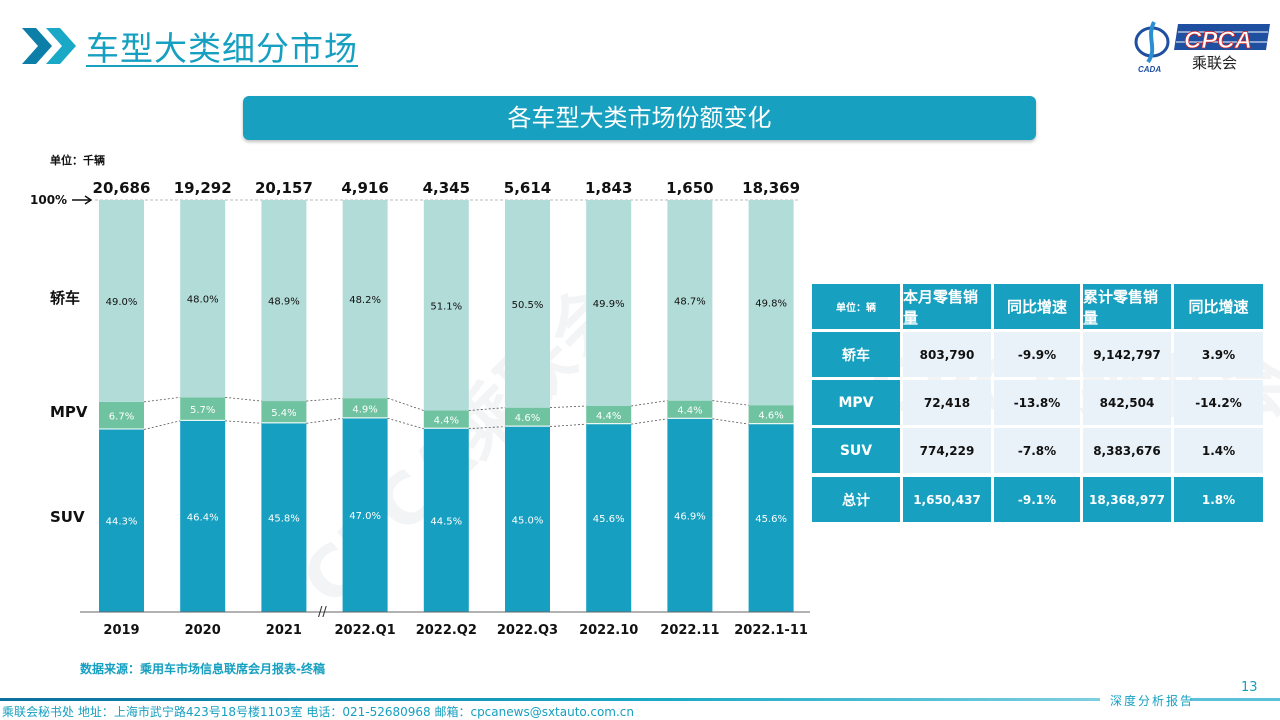  Describe the element at coordinates (222, 48) in the screenshot. I see `page-title: 车型大类细分市场` at that location.